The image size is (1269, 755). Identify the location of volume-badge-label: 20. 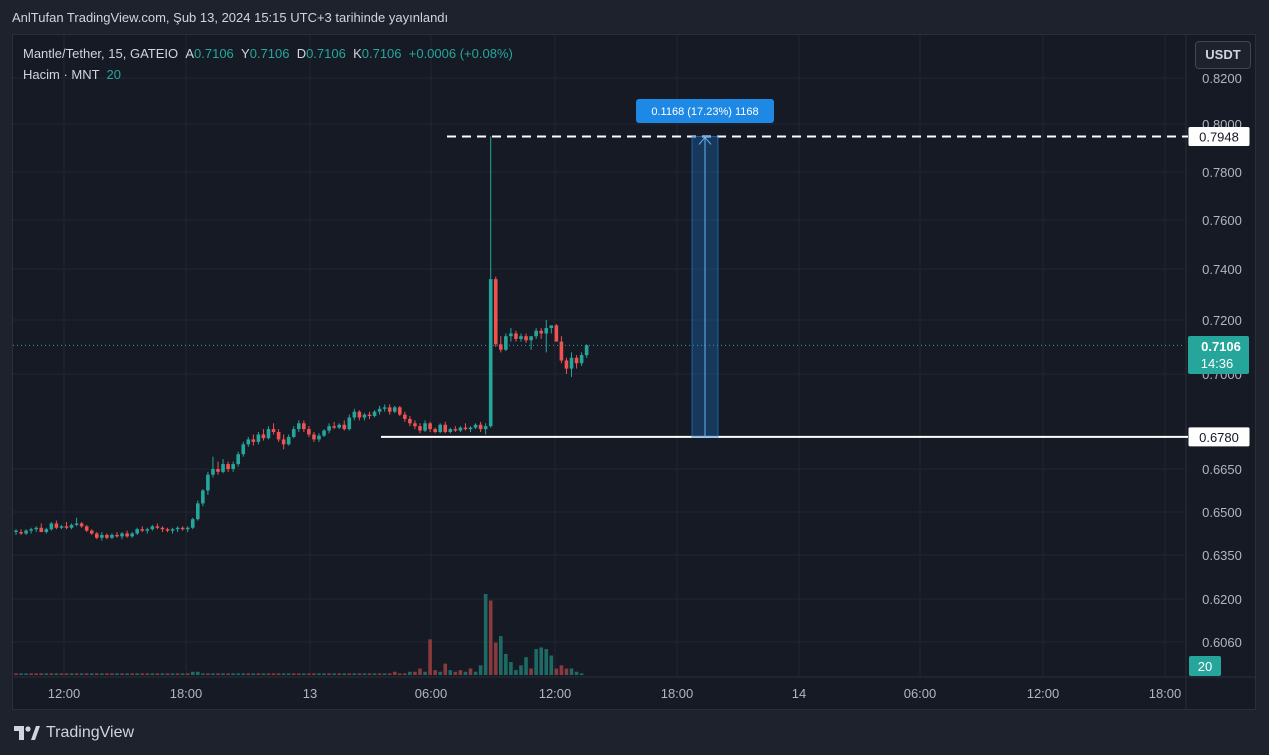
(1205, 666).